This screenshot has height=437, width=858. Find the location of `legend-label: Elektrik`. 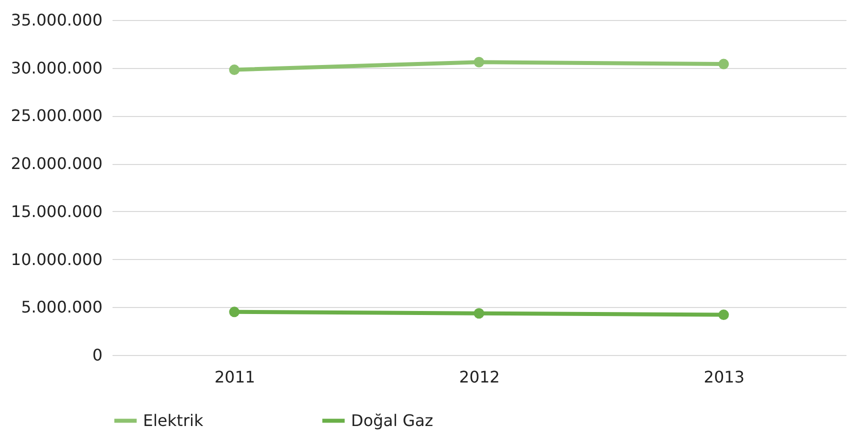

legend-label: Elektrik is located at coordinates (173, 420).